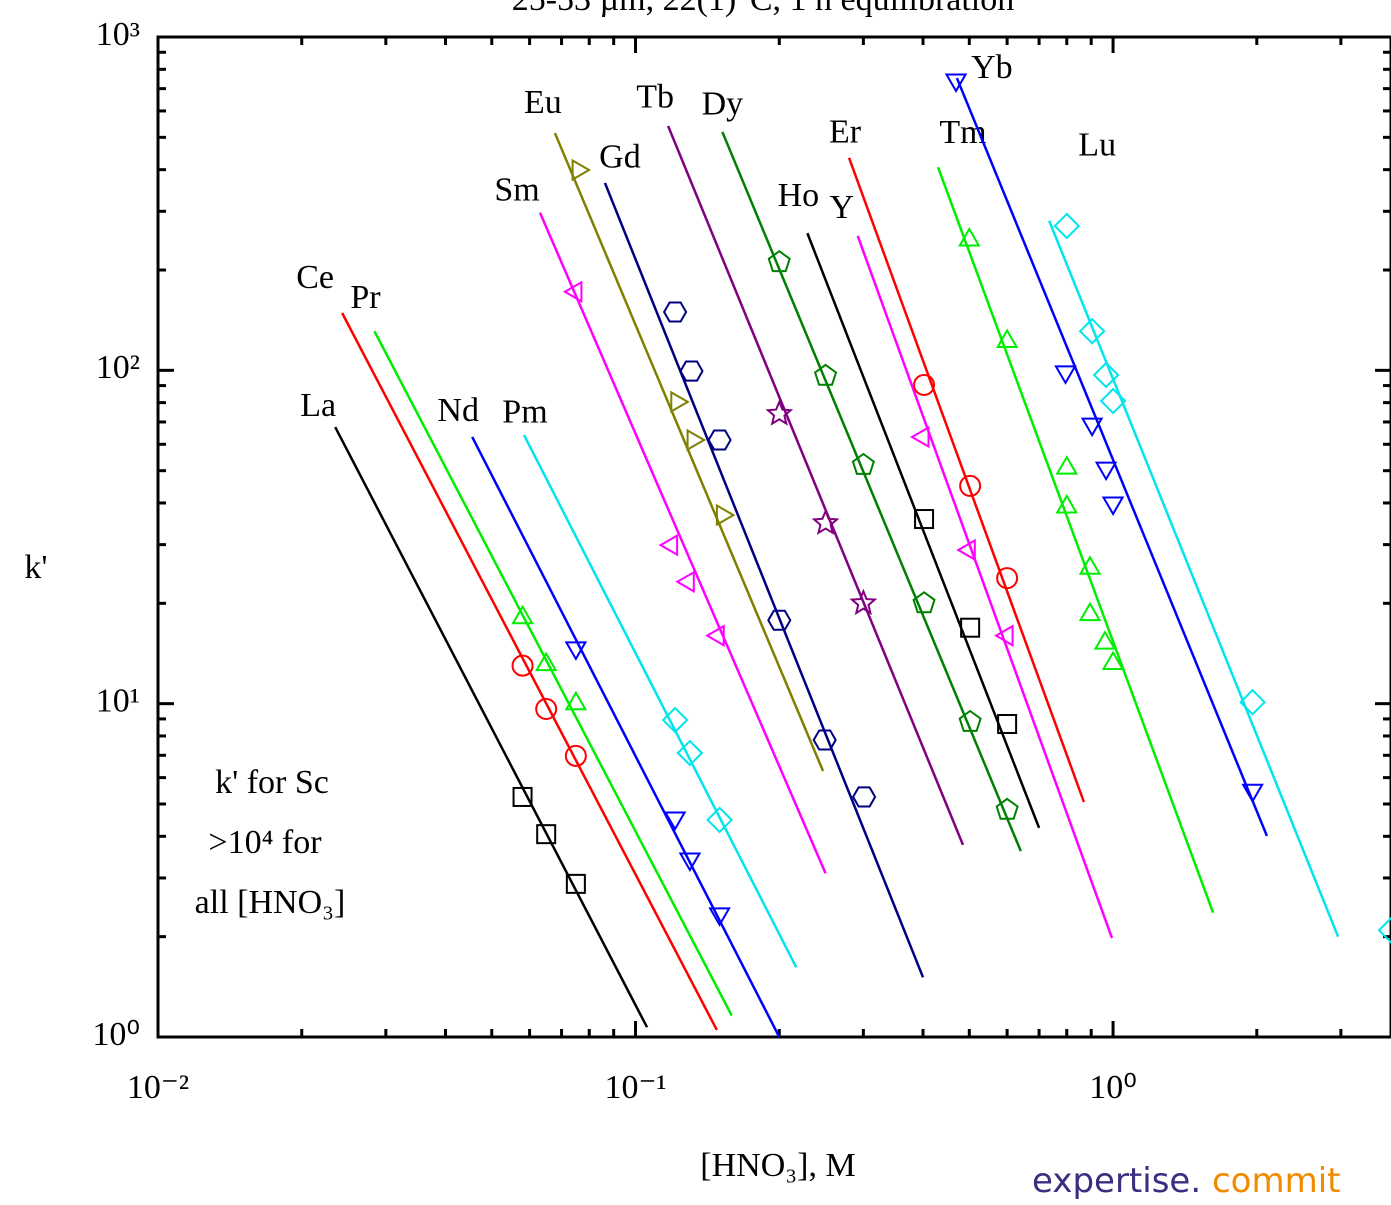 The height and width of the screenshot is (1205, 1391). What do you see at coordinates (1116, 1181) in the screenshot?
I see `watermark-word: expertise.` at bounding box center [1116, 1181].